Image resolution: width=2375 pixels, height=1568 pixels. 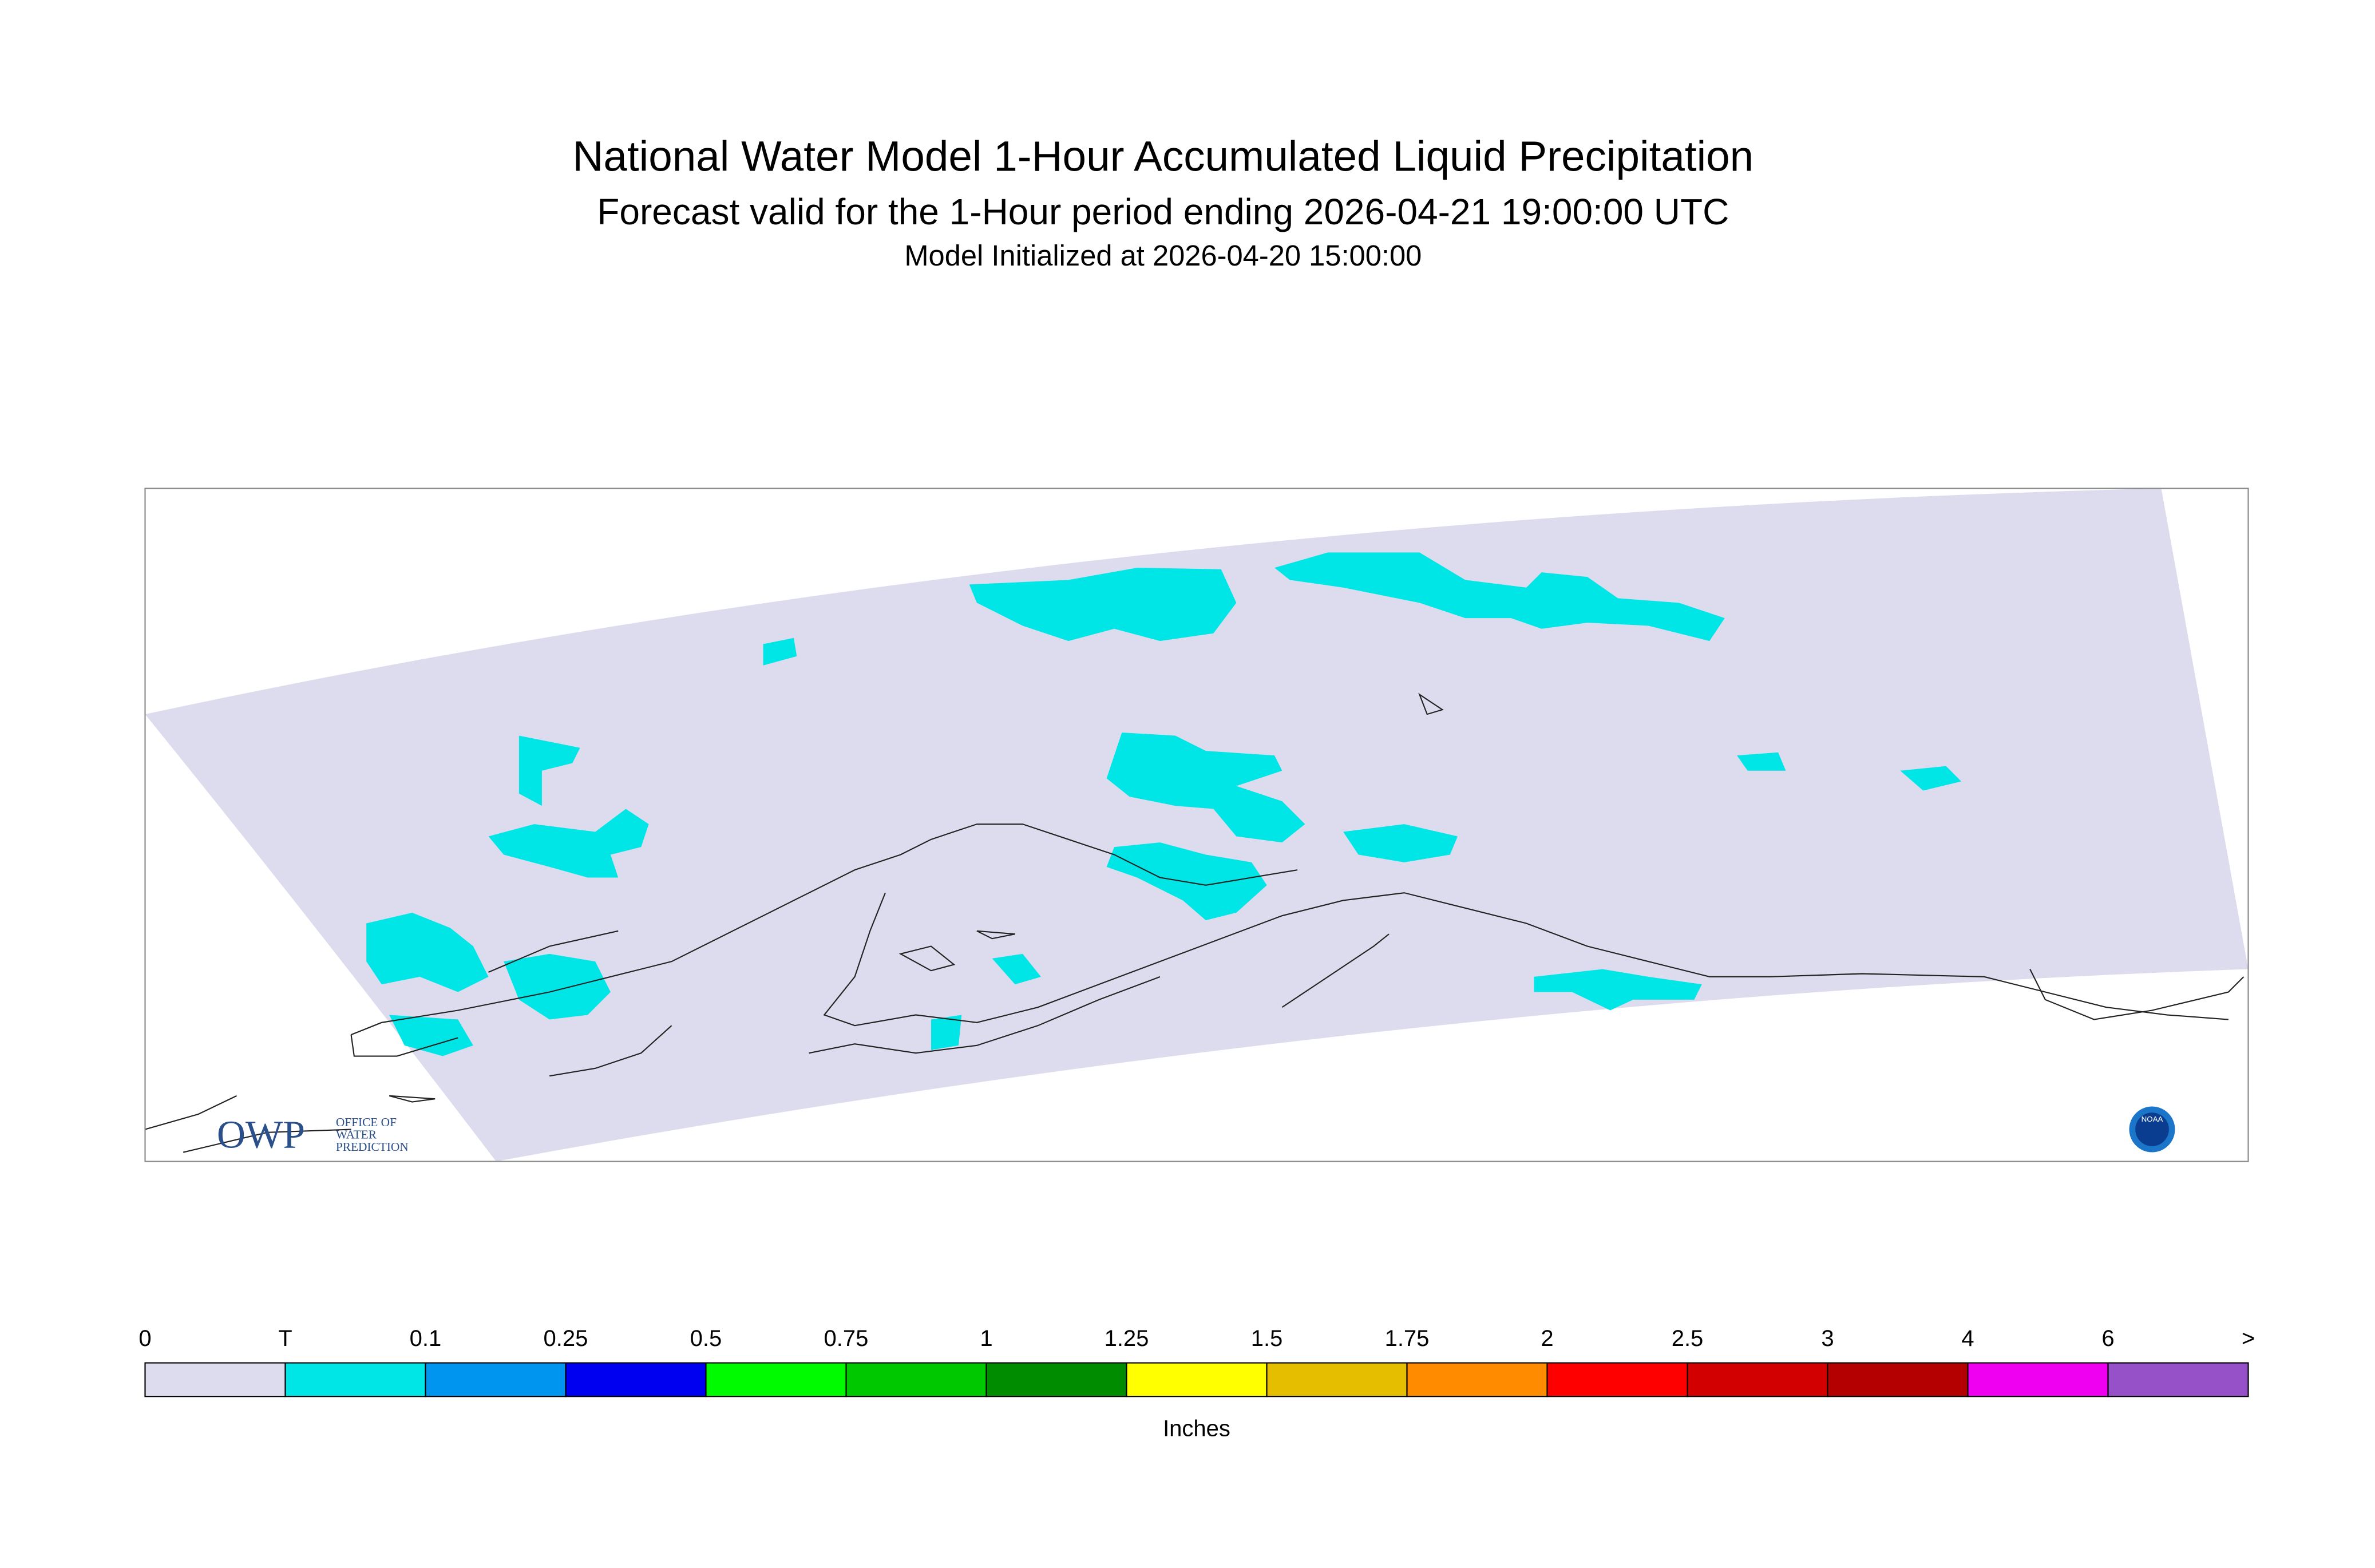 I want to click on legend-label: 0.75, so click(x=847, y=1338).